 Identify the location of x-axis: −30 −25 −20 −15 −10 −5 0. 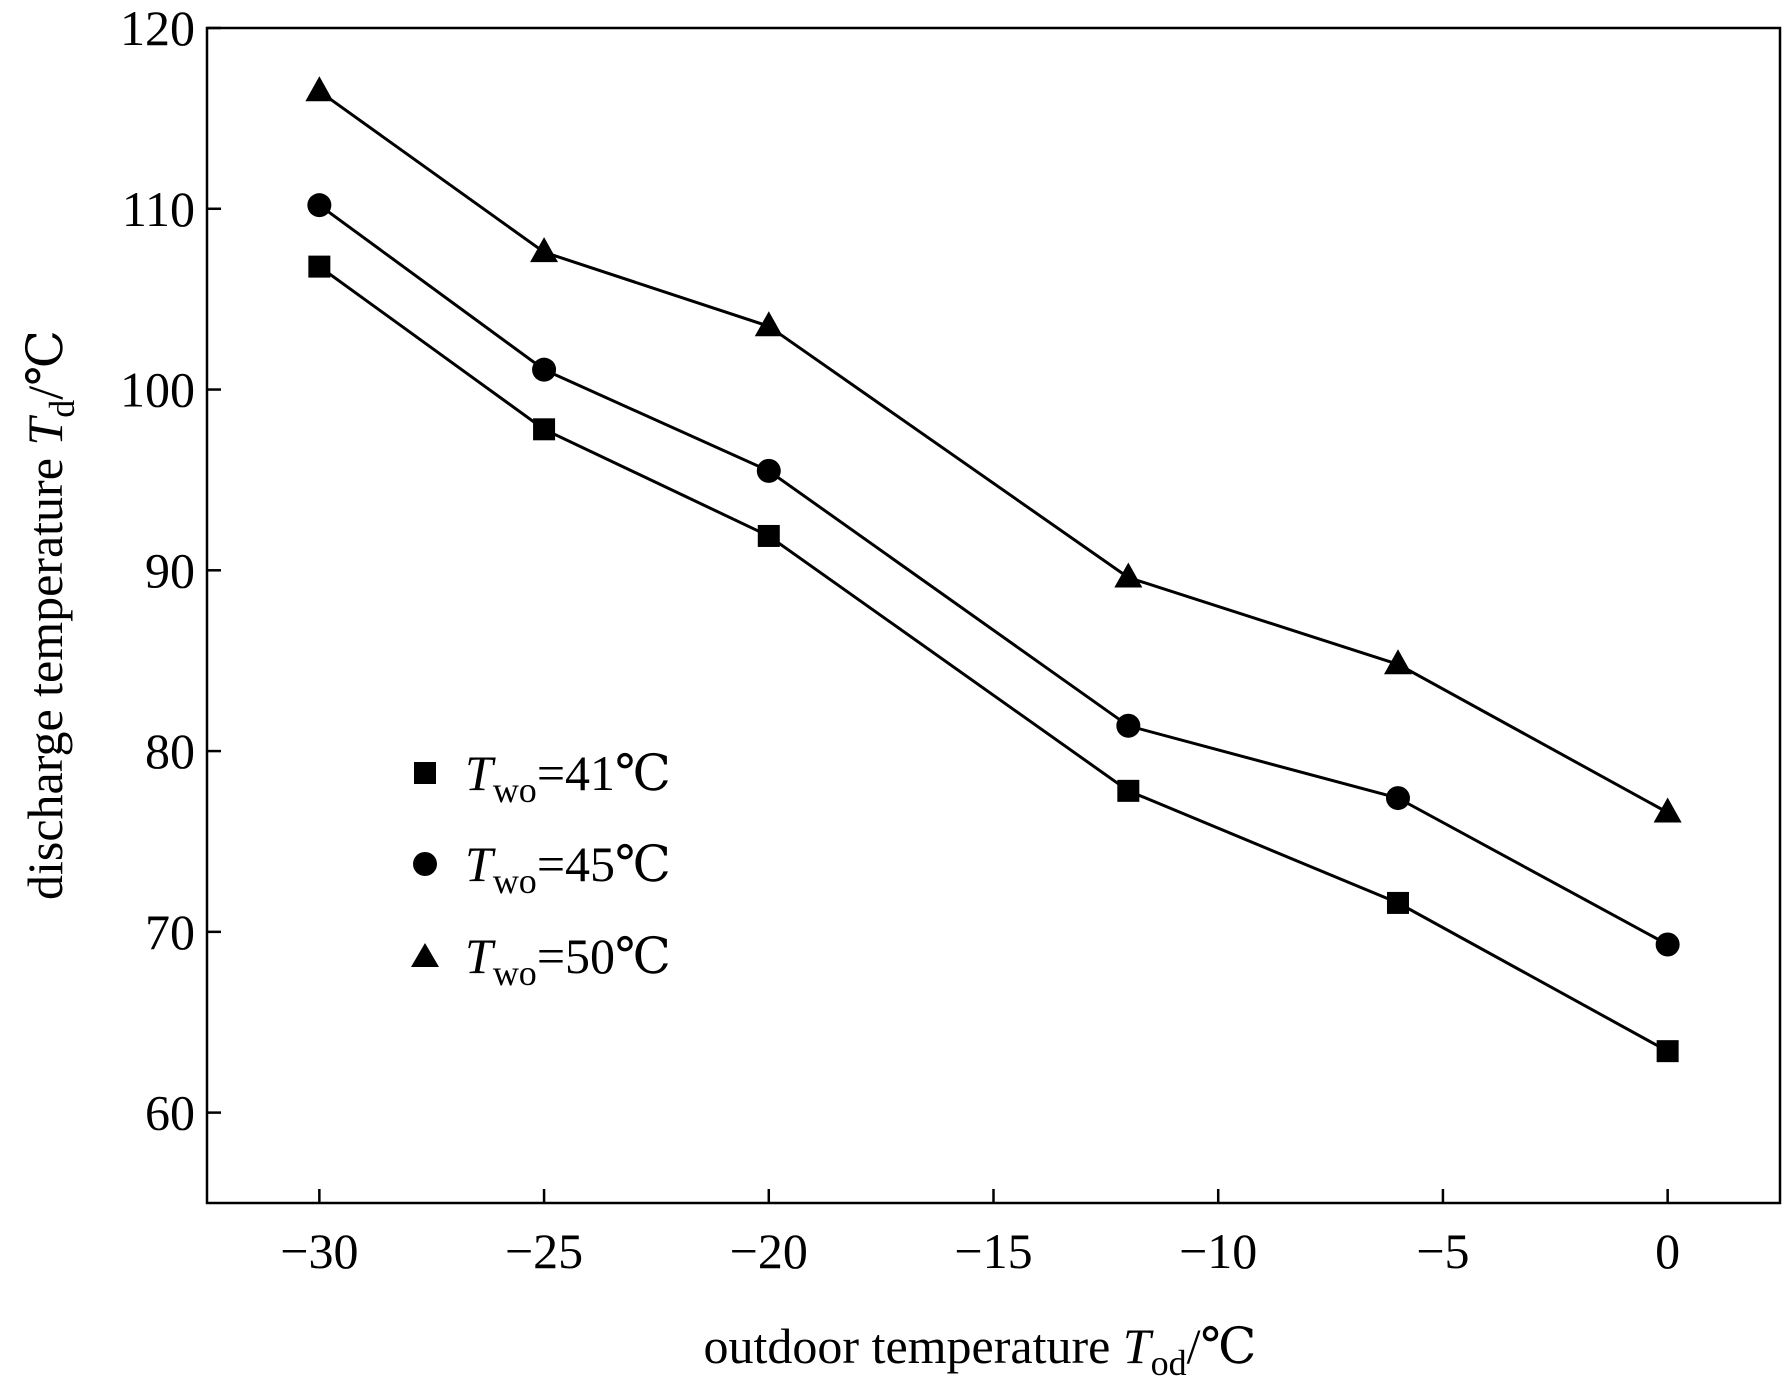
(980, 1234).